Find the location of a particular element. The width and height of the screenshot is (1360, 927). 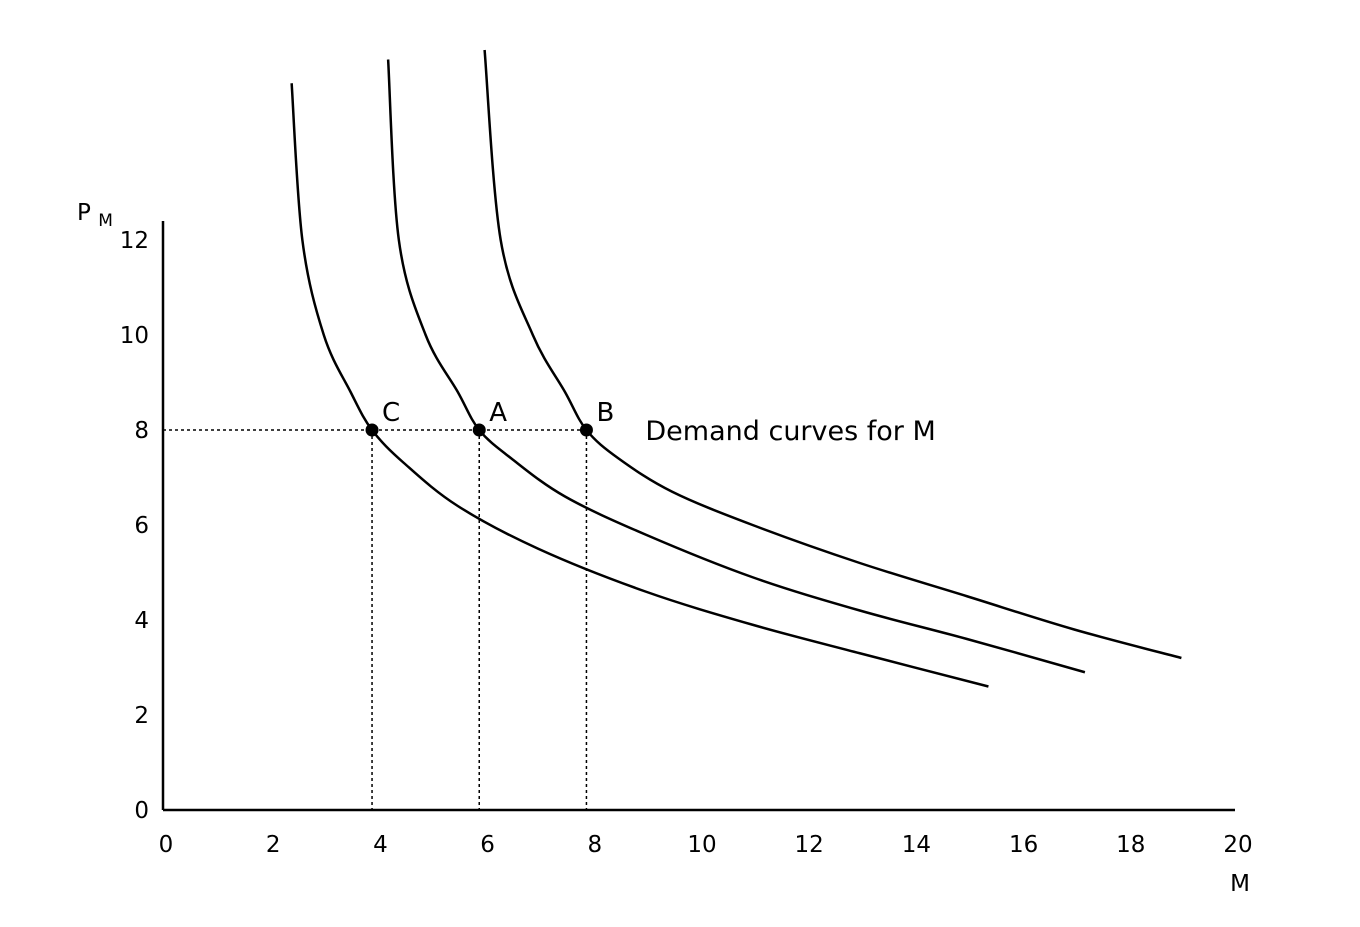

x-tick-label: 14 is located at coordinates (916, 845).